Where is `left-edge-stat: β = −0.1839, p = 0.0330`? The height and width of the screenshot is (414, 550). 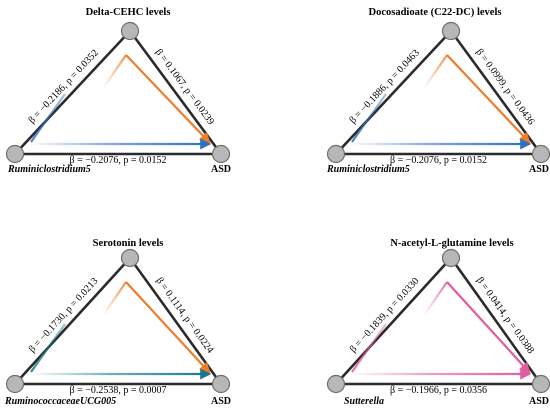
left-edge-stat: β = −0.1839, p = 0.0330 is located at coordinates (385, 315).